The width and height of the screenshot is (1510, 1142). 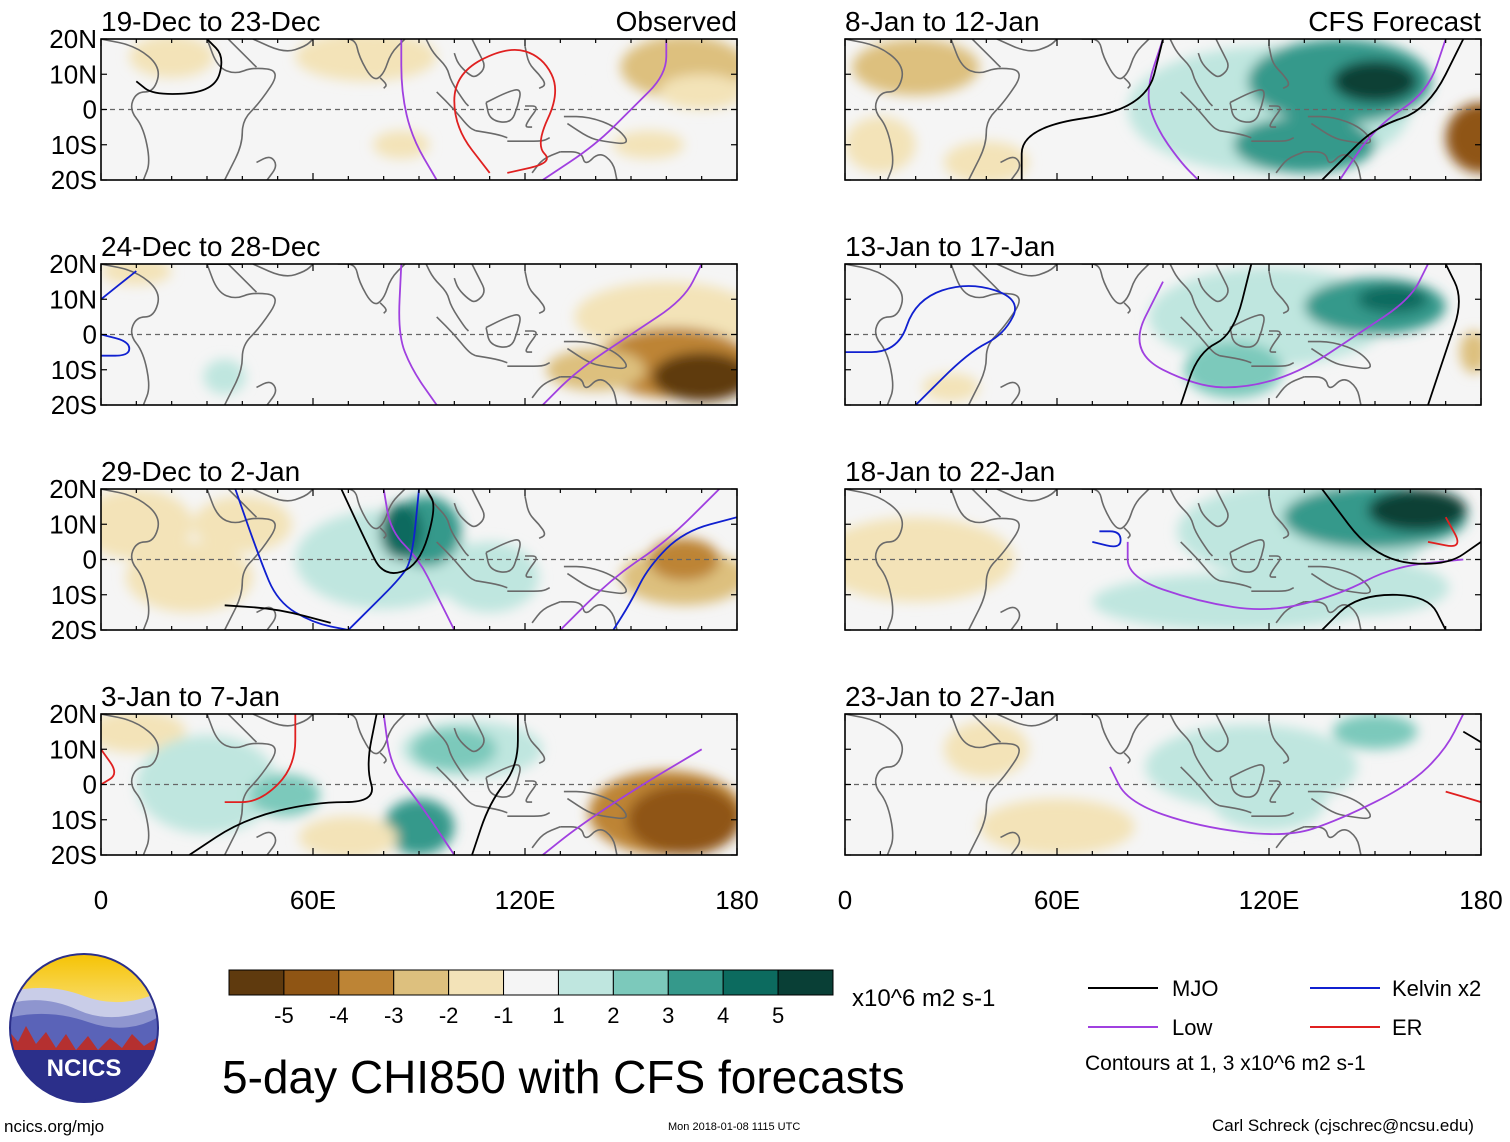 I want to click on footer-timestamp: Mon 2018-01-08 1115 UTC, so click(x=734, y=1127).